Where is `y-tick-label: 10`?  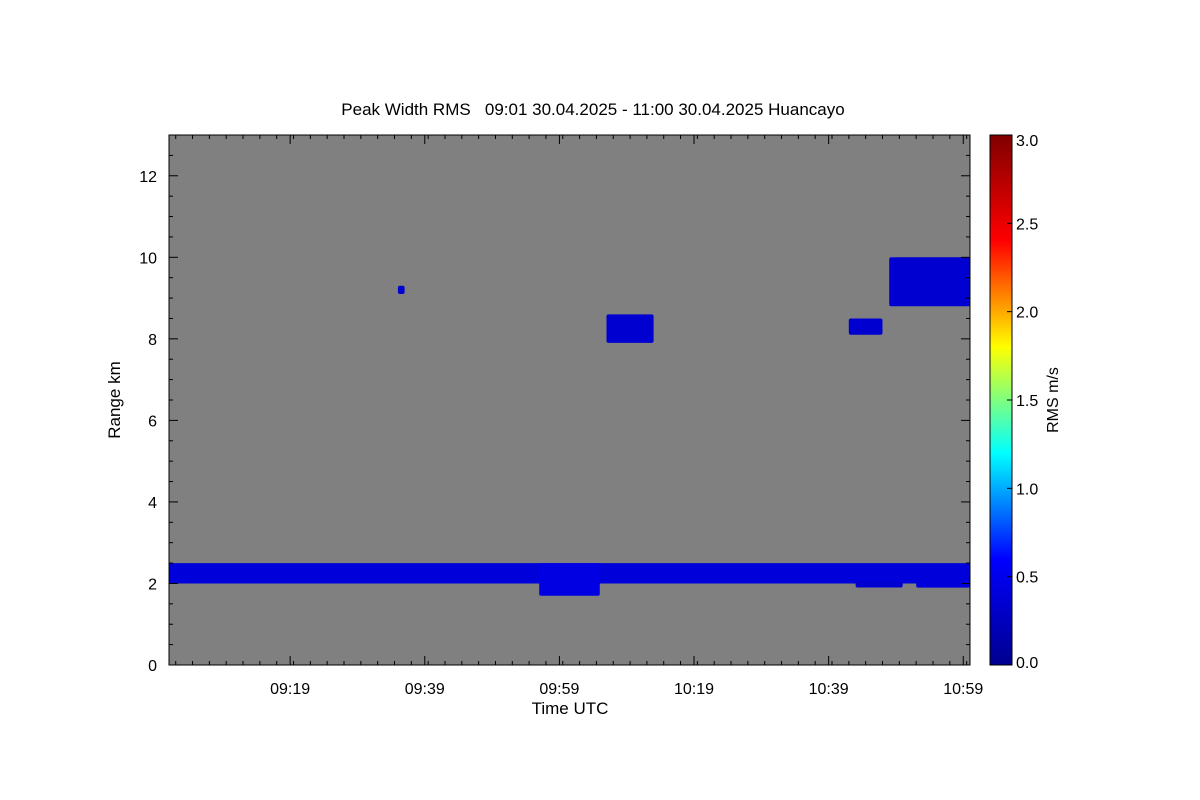
y-tick-label: 10 is located at coordinates (148, 258).